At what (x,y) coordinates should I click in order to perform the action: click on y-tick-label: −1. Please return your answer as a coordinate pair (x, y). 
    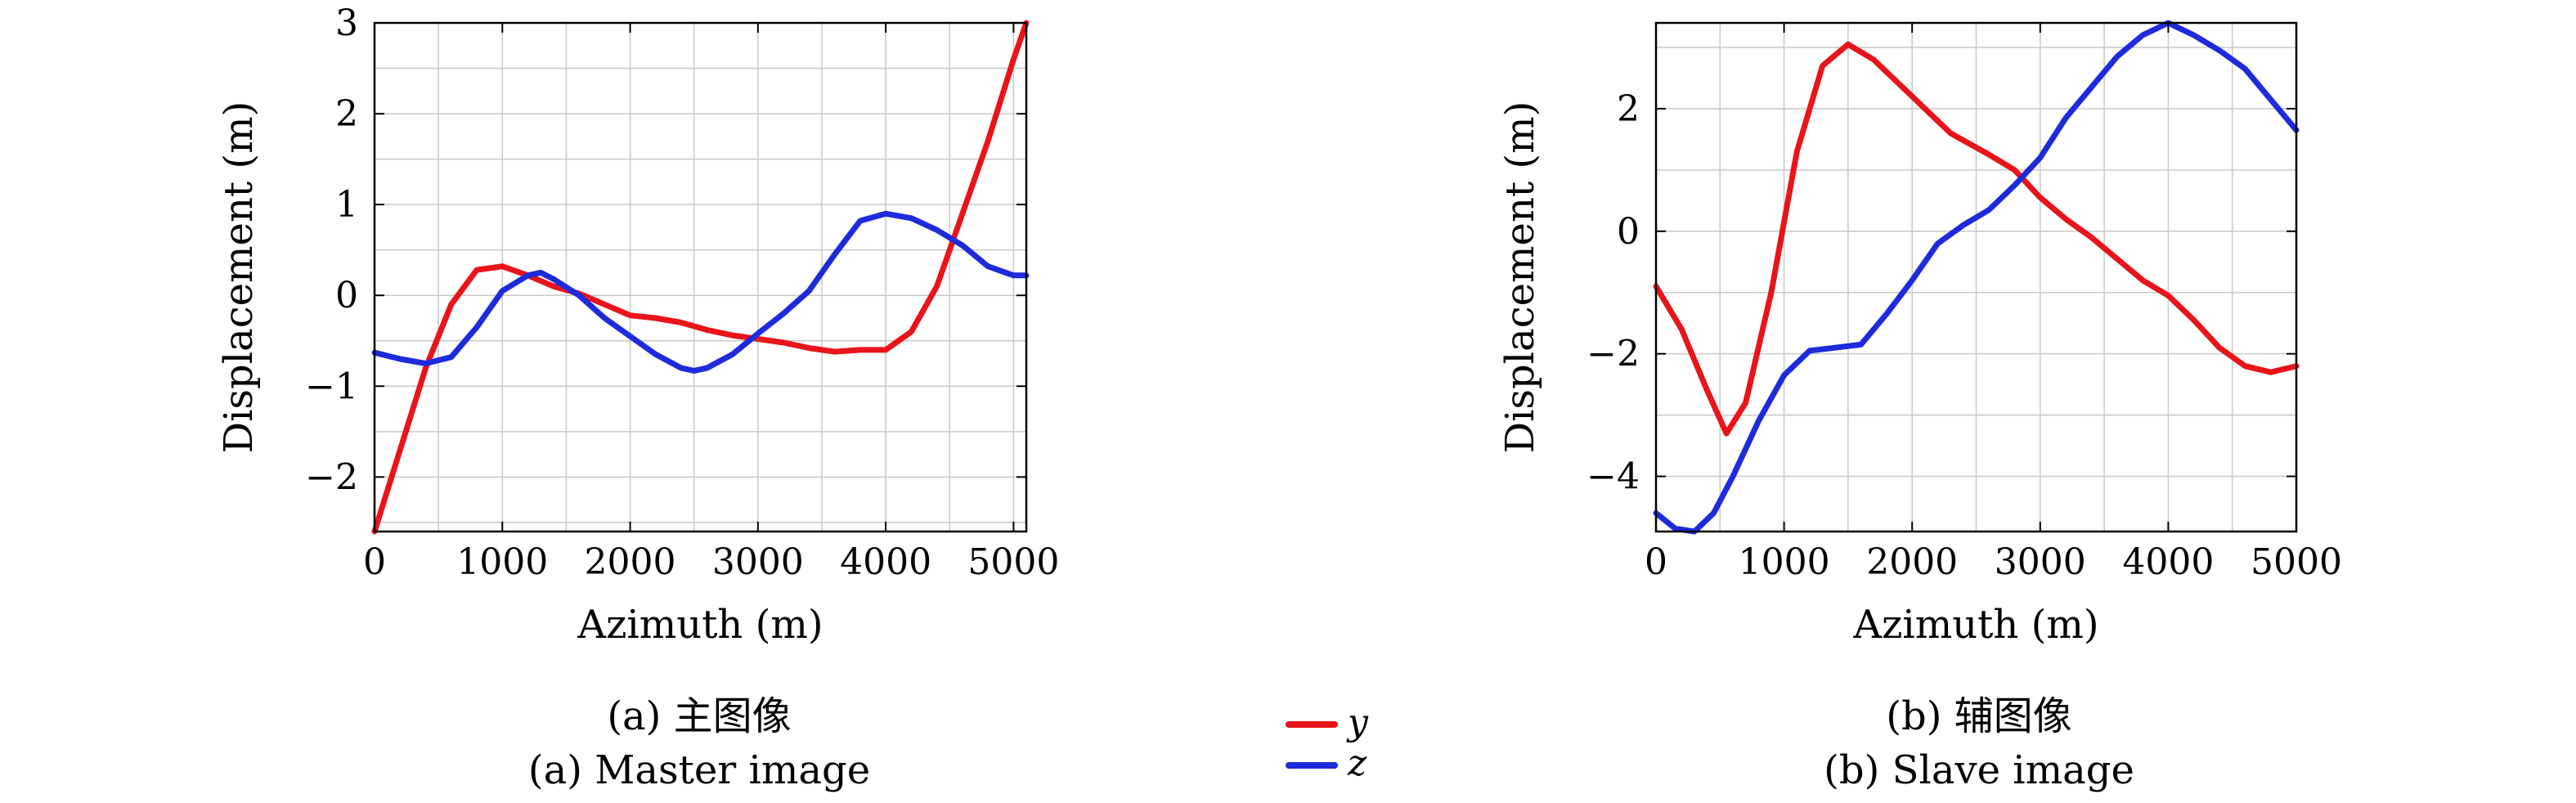
    Looking at the image, I should click on (331, 387).